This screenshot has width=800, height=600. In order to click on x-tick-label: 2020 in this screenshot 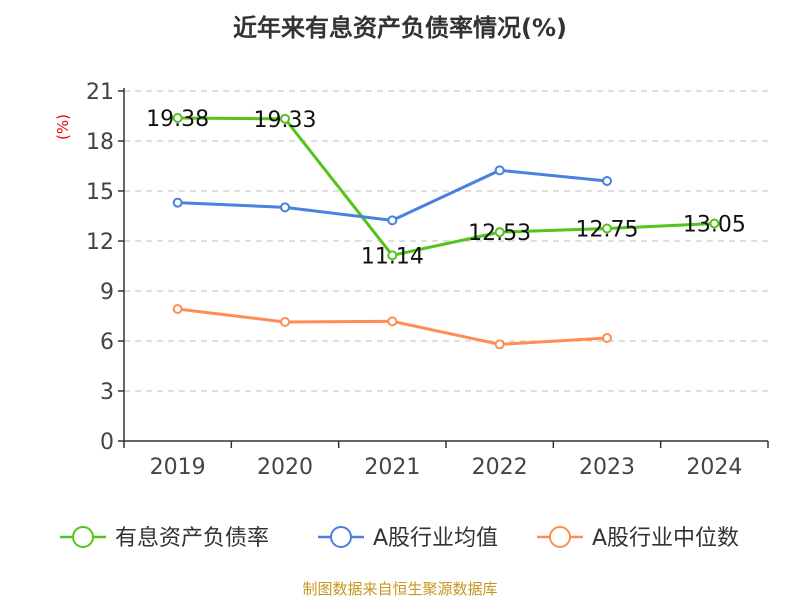, I will do `click(285, 467)`.